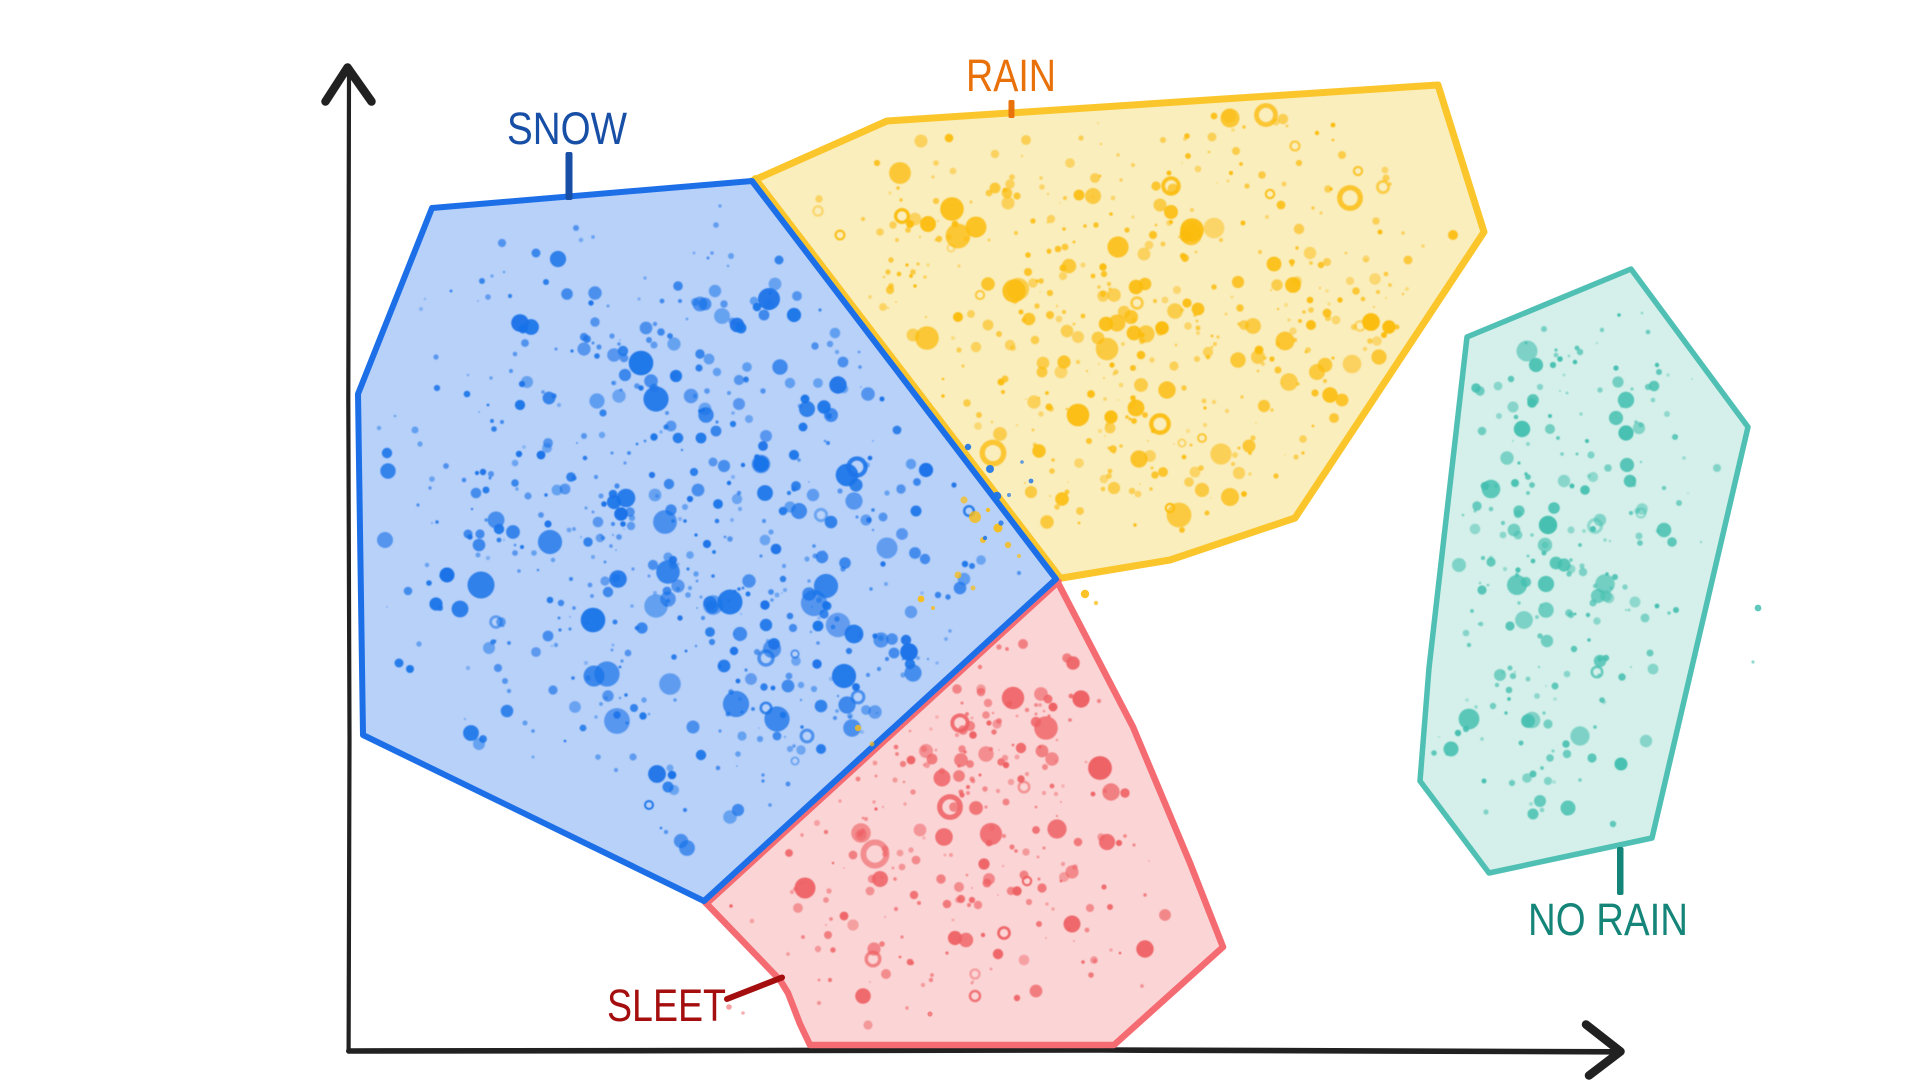  Describe the element at coordinates (666, 1005) in the screenshot. I see `svg-text: SLEET` at that location.